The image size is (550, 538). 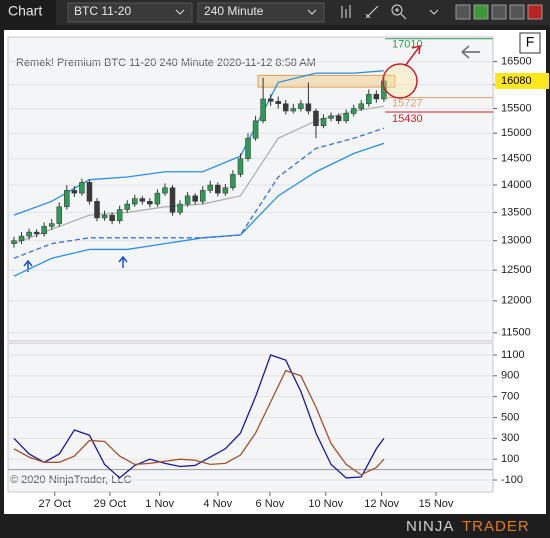 What do you see at coordinates (516, 81) in the screenshot?
I see `price-tag-label: 16080` at bounding box center [516, 81].